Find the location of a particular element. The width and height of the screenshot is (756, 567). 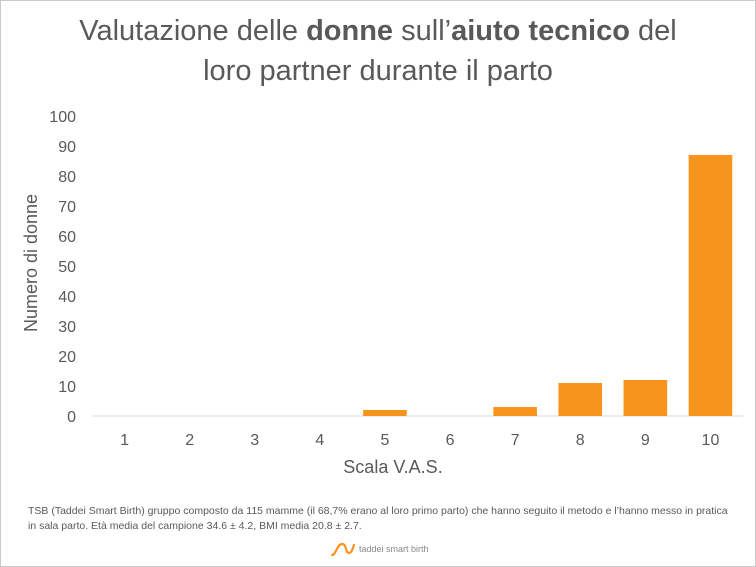

brand-logo: taddei smart birth is located at coordinates (379, 549).